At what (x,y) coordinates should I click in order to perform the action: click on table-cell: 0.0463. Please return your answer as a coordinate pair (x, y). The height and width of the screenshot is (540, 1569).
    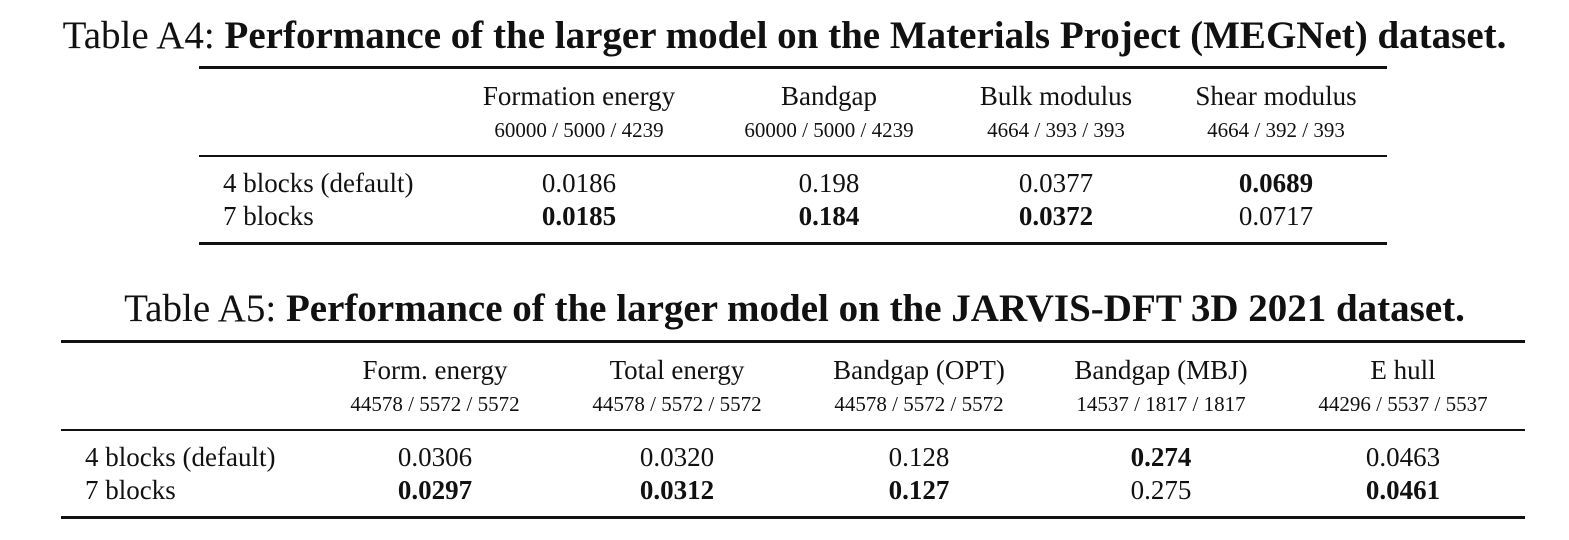
    Looking at the image, I should click on (1403, 457).